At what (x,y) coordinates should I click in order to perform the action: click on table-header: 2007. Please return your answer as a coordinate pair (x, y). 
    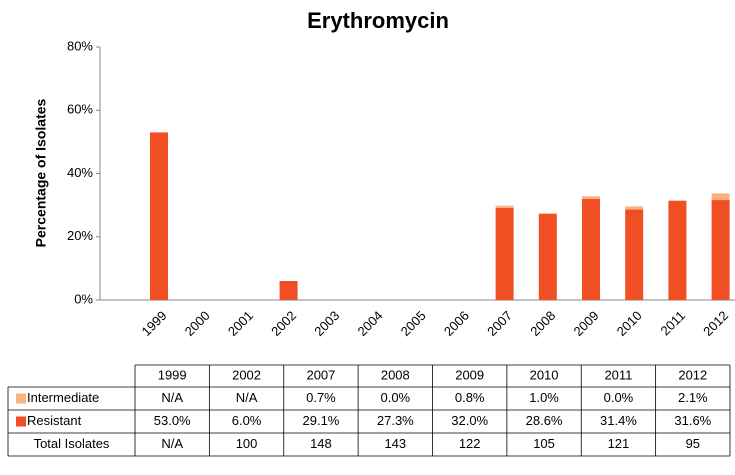
    Looking at the image, I should click on (320, 374).